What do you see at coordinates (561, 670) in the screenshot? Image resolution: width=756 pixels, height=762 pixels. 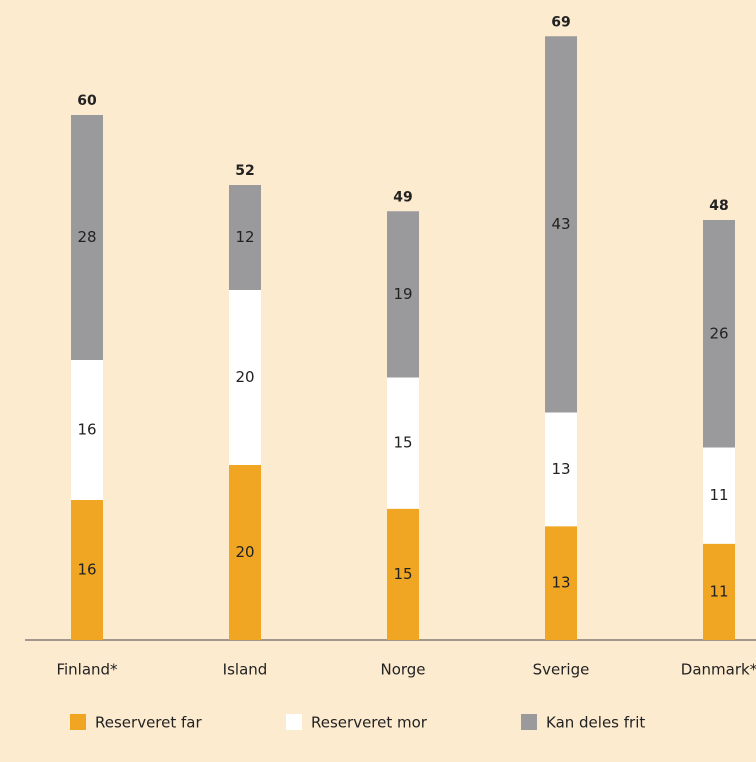 I see `x-tick-label: Sverige` at bounding box center [561, 670].